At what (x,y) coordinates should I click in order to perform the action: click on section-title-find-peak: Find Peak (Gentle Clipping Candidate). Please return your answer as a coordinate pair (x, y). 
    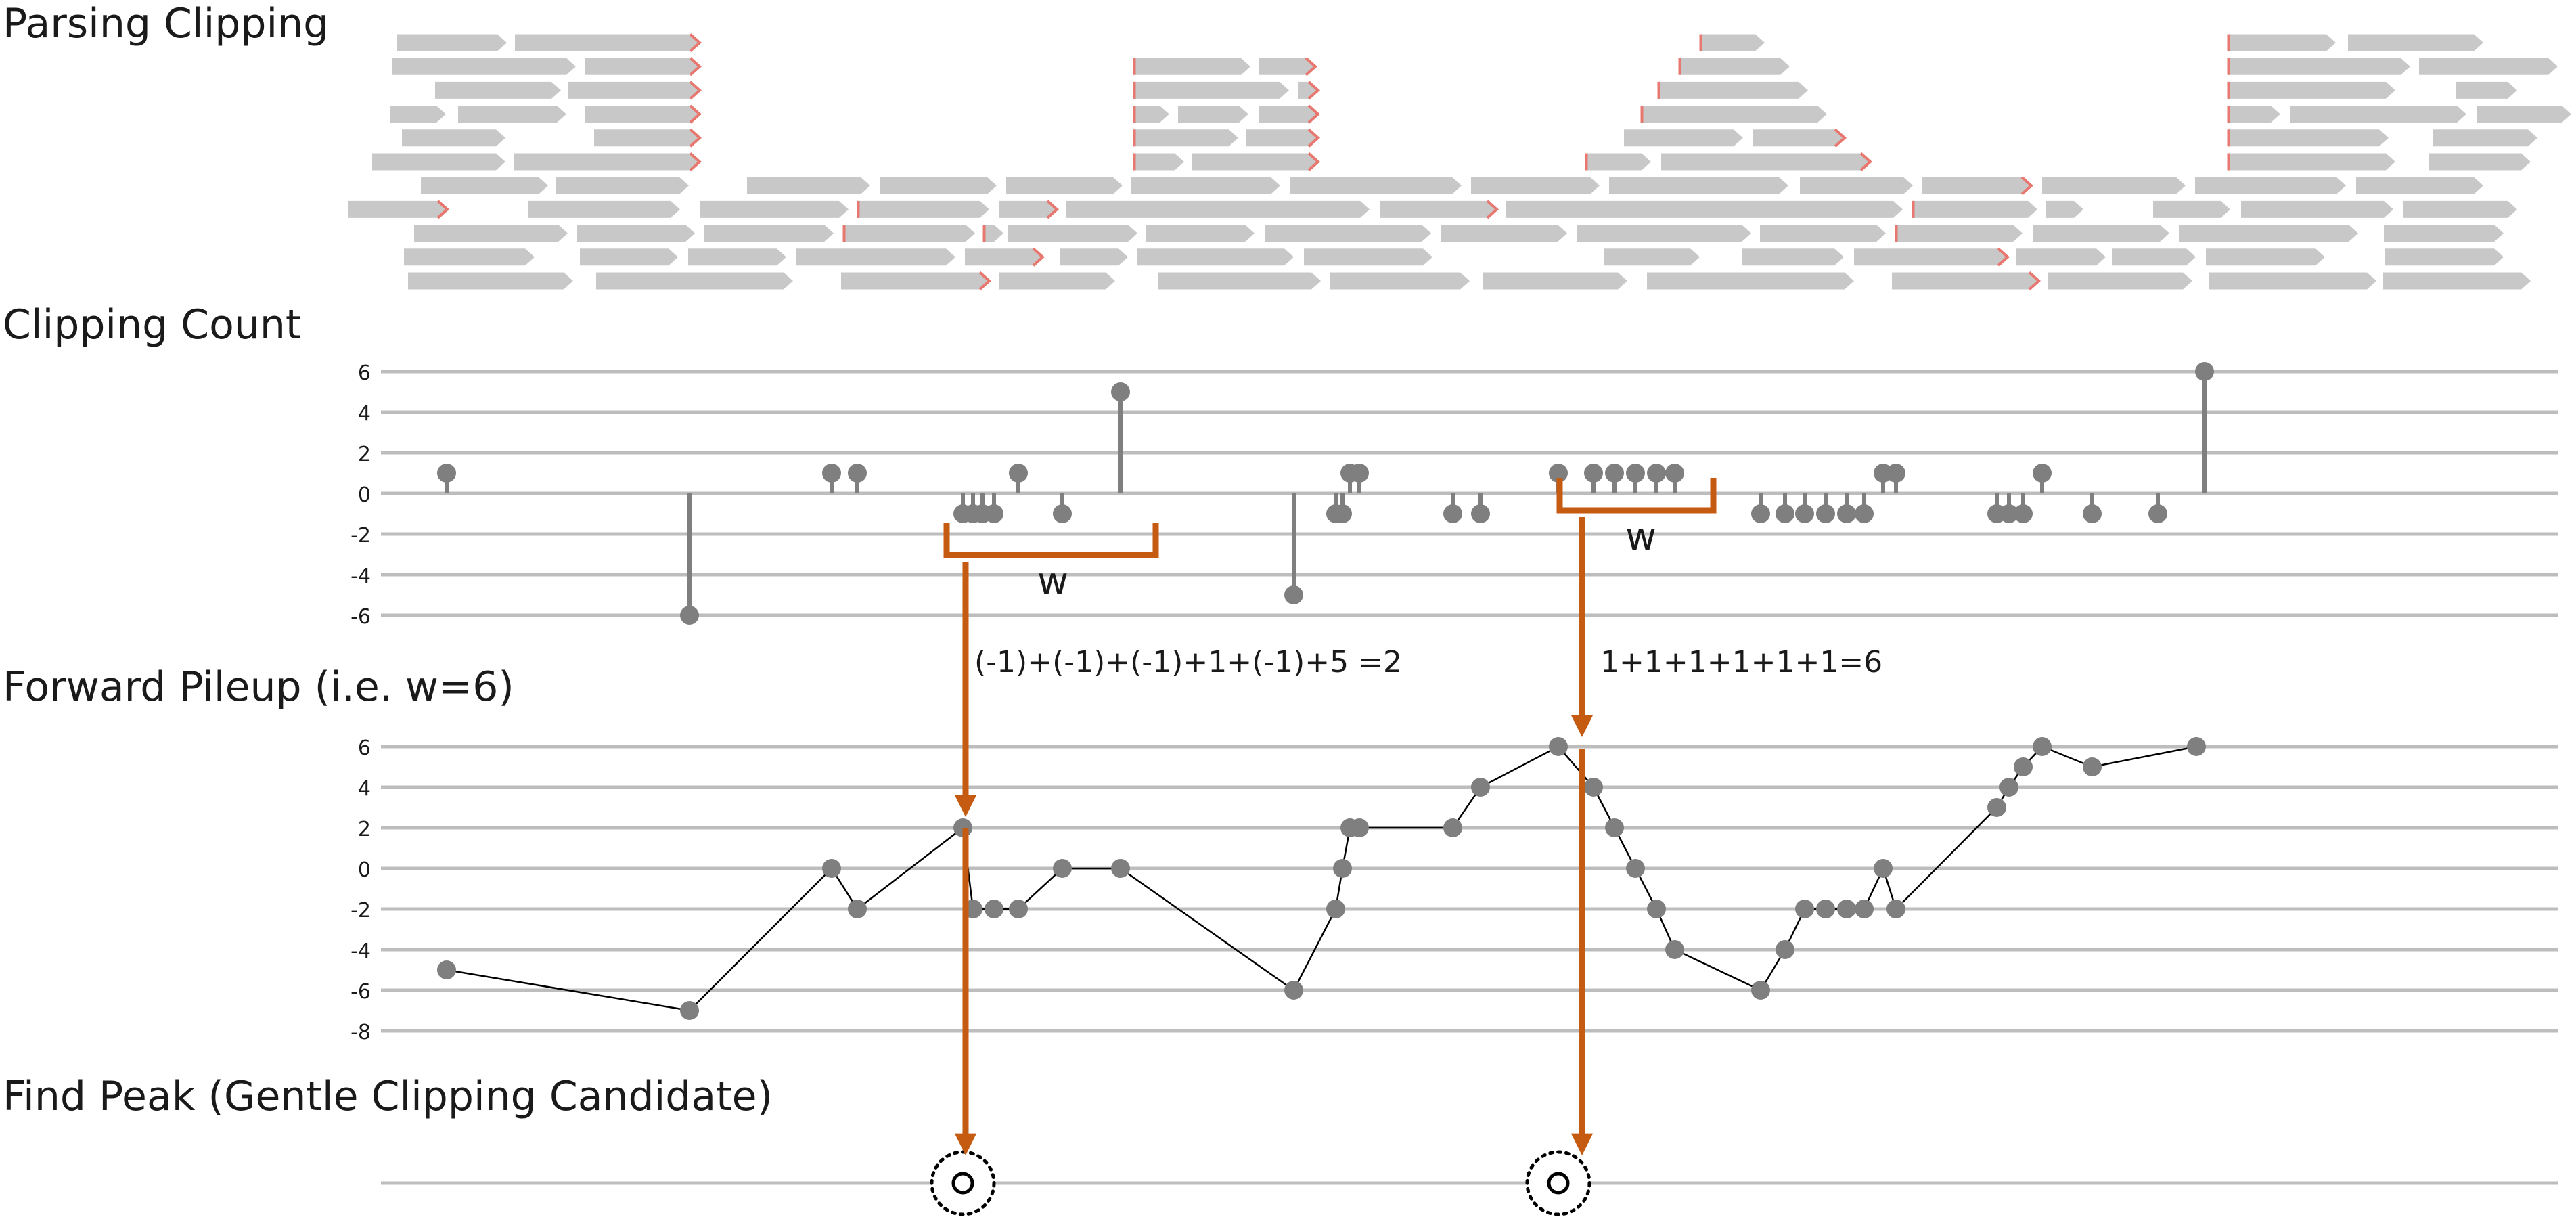
    Looking at the image, I should click on (388, 1096).